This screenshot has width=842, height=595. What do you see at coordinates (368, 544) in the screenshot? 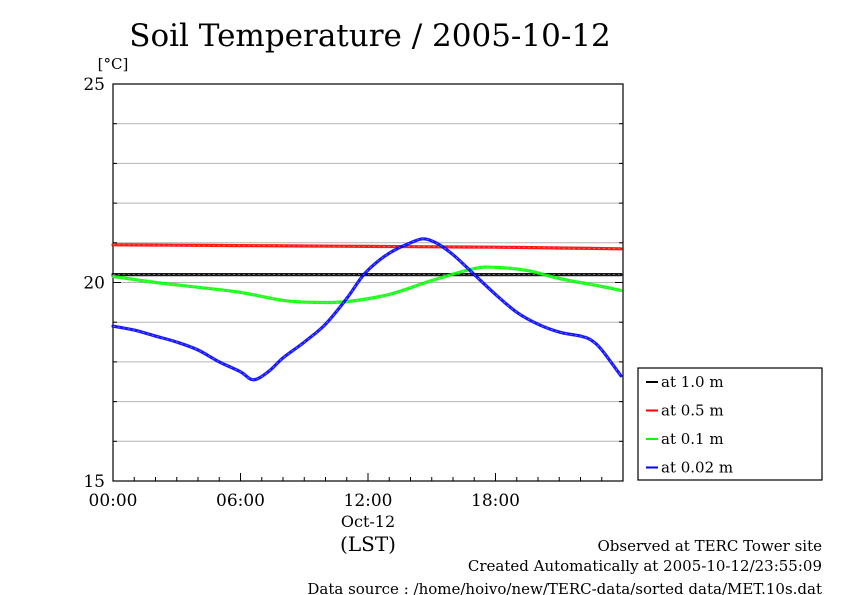
I see `x-axis-label: (LST)` at bounding box center [368, 544].